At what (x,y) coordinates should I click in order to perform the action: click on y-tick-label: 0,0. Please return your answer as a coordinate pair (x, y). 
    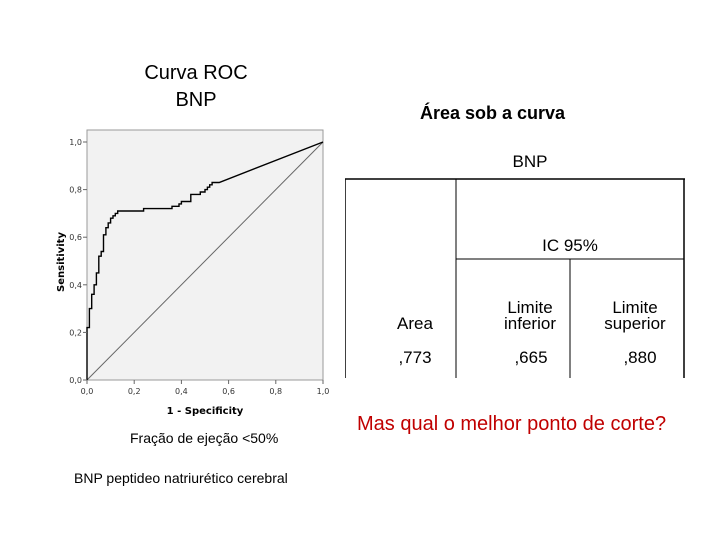
    Looking at the image, I should click on (75, 380).